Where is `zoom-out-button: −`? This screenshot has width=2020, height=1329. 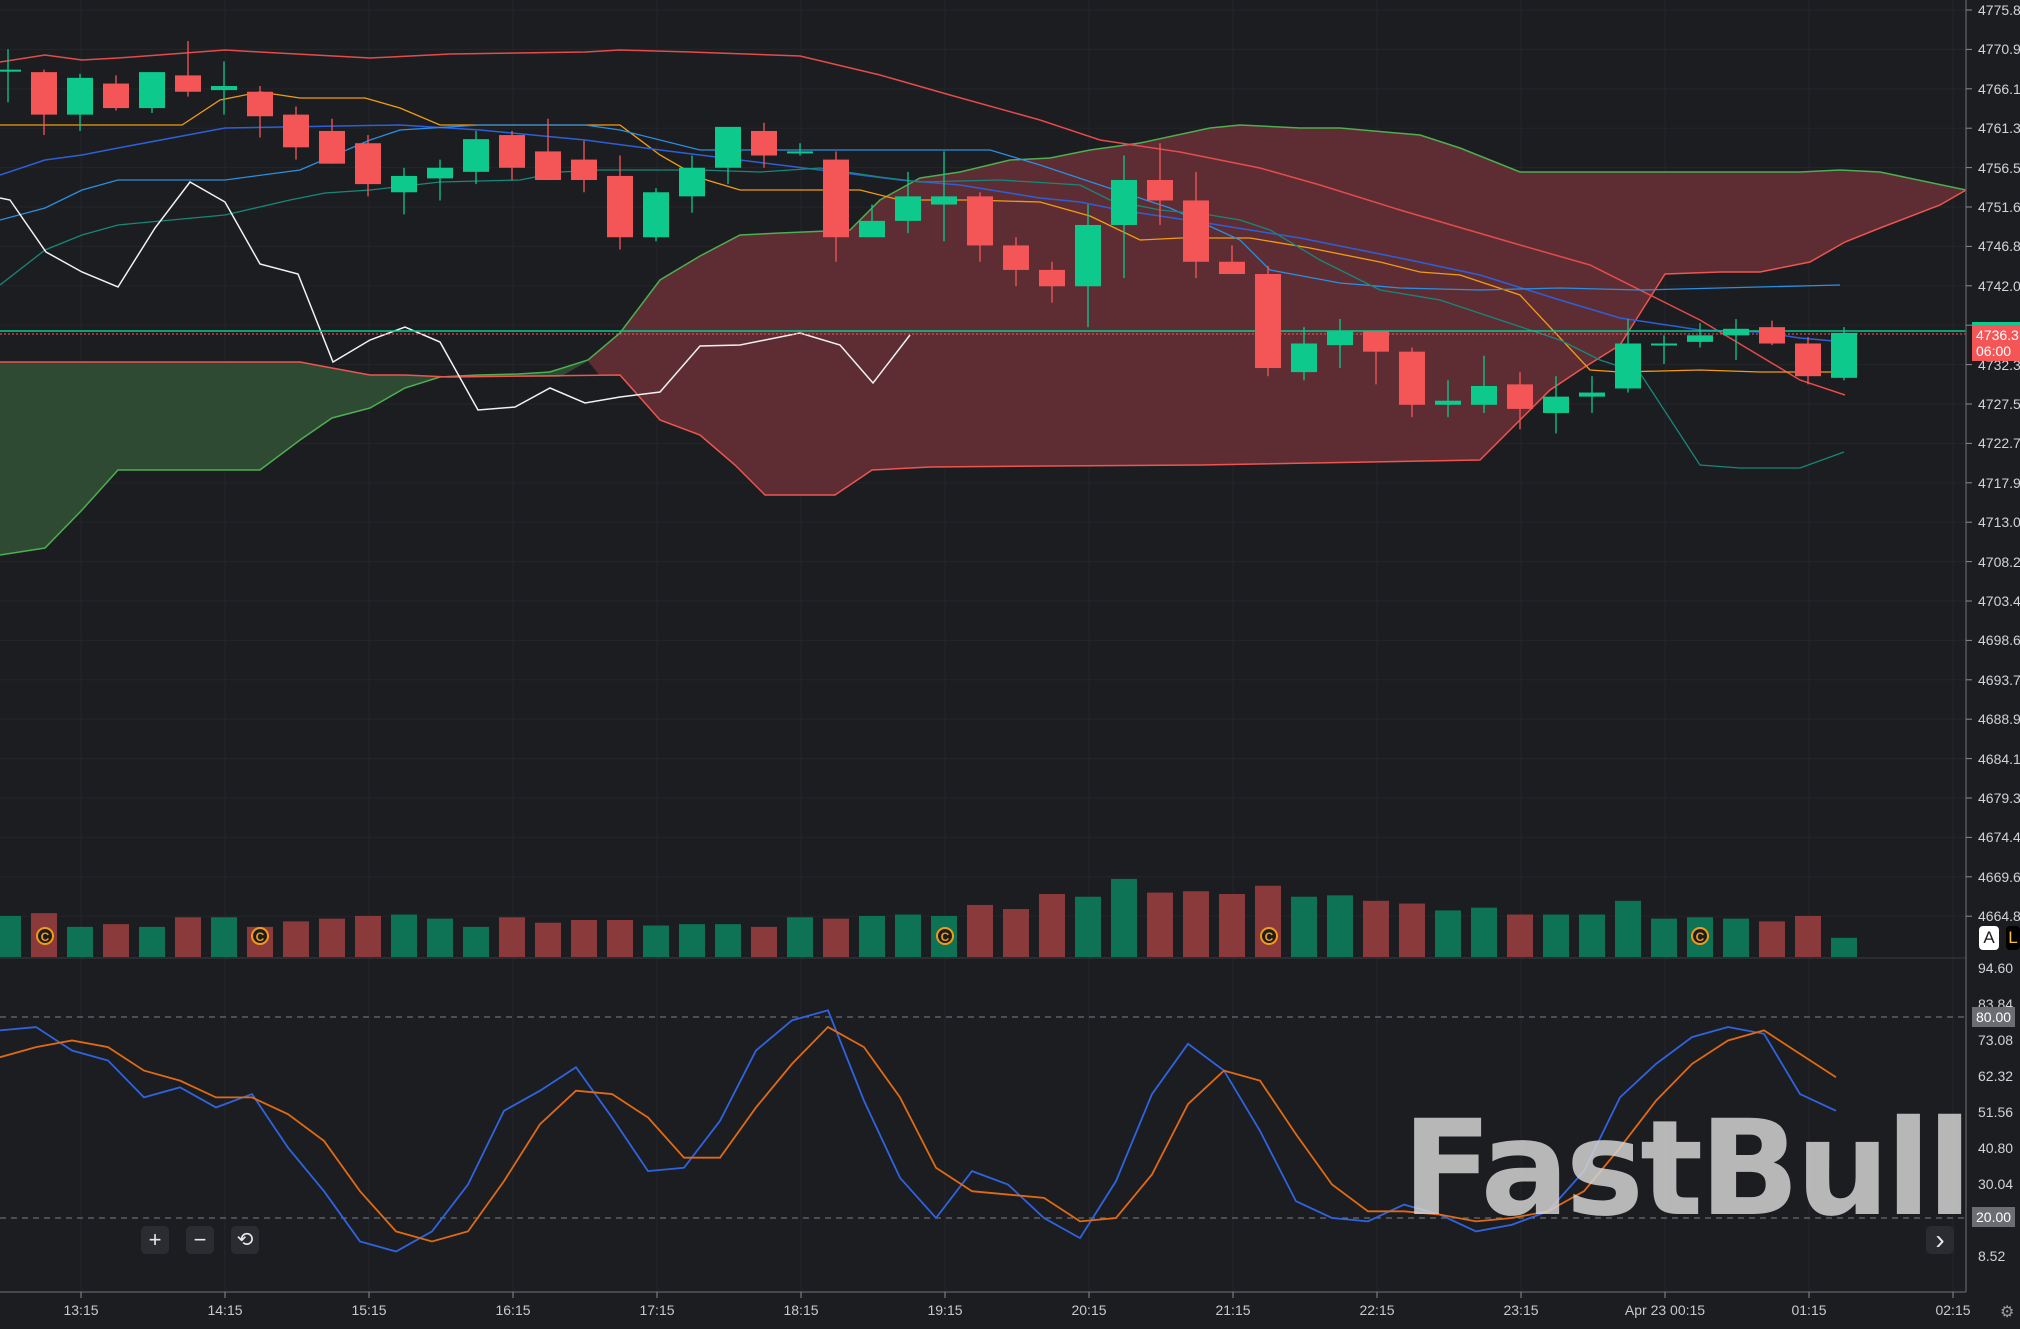 zoom-out-button: − is located at coordinates (200, 1240).